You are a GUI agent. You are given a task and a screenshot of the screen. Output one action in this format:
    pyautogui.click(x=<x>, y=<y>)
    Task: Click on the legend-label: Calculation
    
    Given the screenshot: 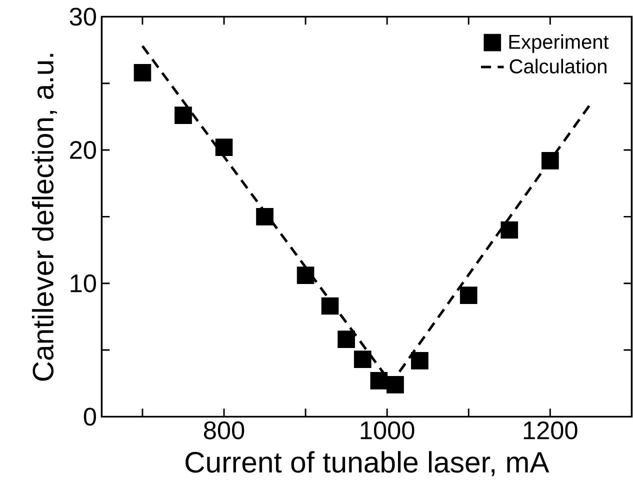 What is the action you would take?
    pyautogui.click(x=558, y=66)
    